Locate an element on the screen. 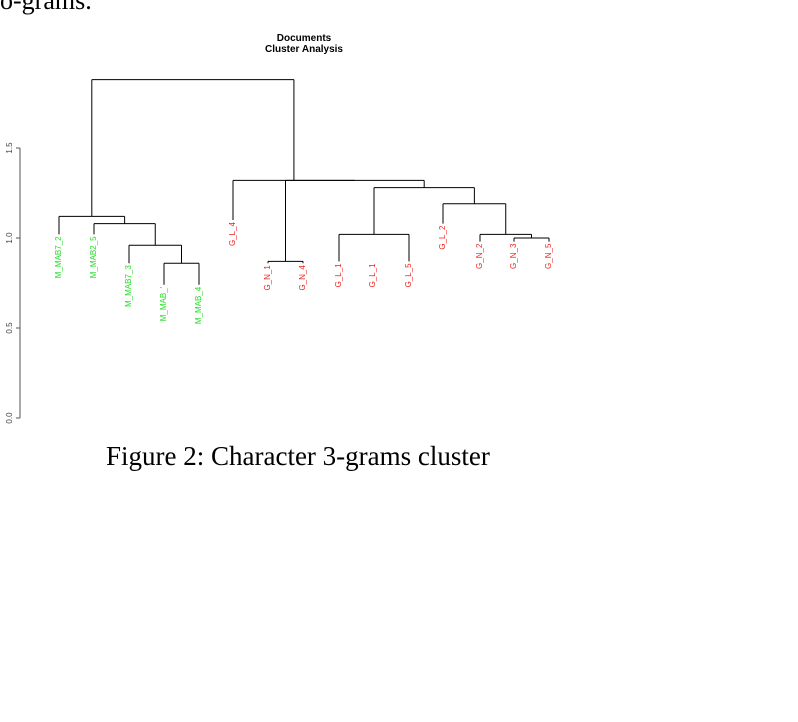  chart-title-line: Documents is located at coordinates (304, 38).